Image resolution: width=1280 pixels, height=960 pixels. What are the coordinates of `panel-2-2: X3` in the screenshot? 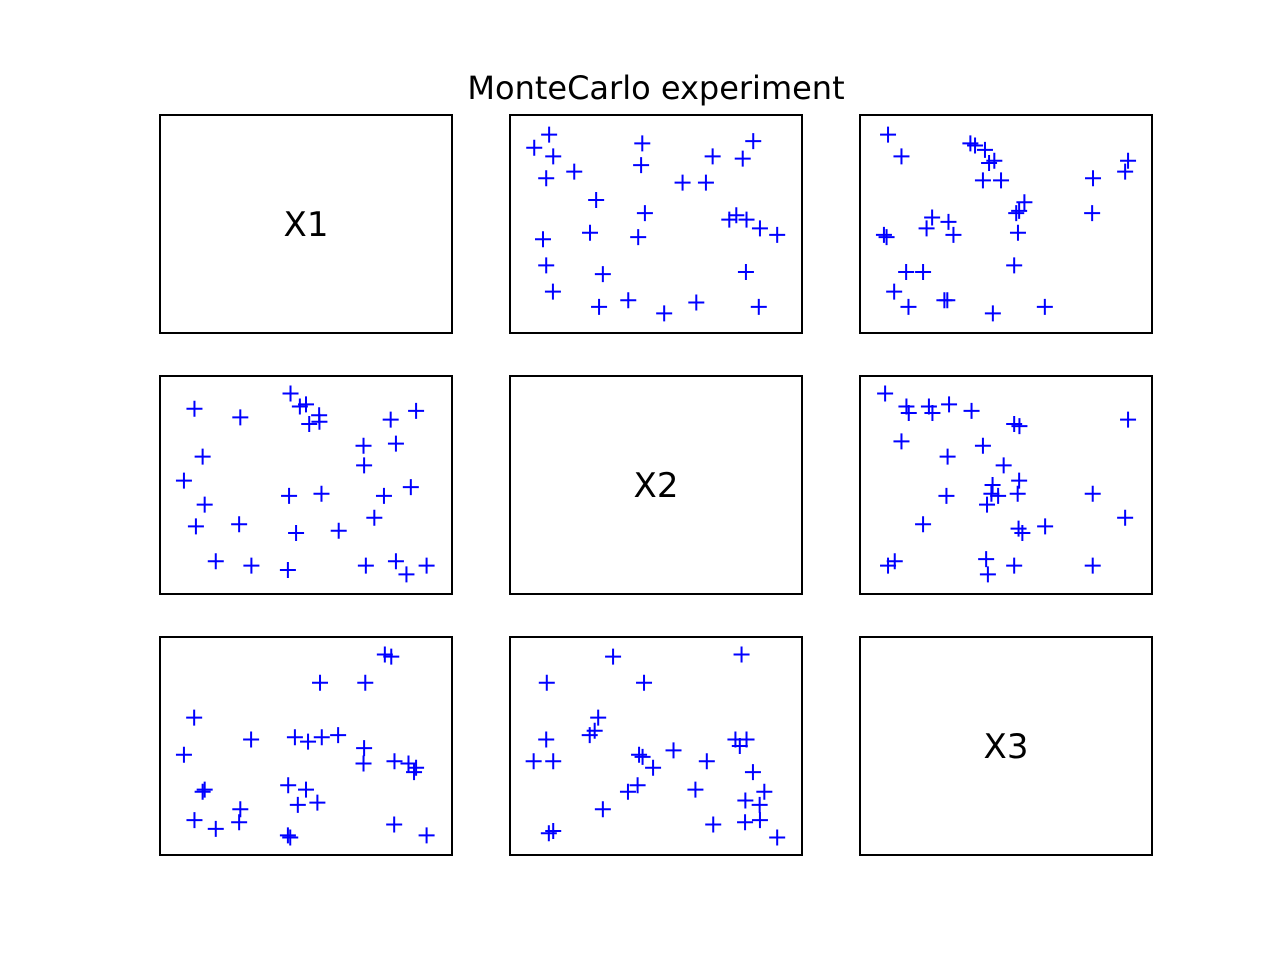 It's located at (1006, 746).